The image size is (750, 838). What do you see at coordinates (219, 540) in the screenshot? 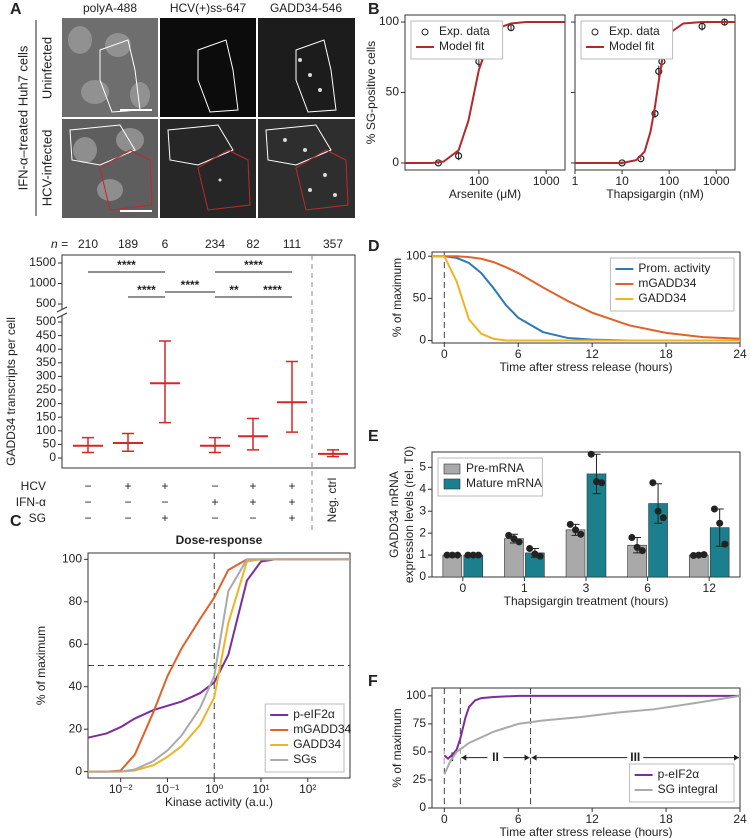
I see `chart-title: Dose-response` at bounding box center [219, 540].